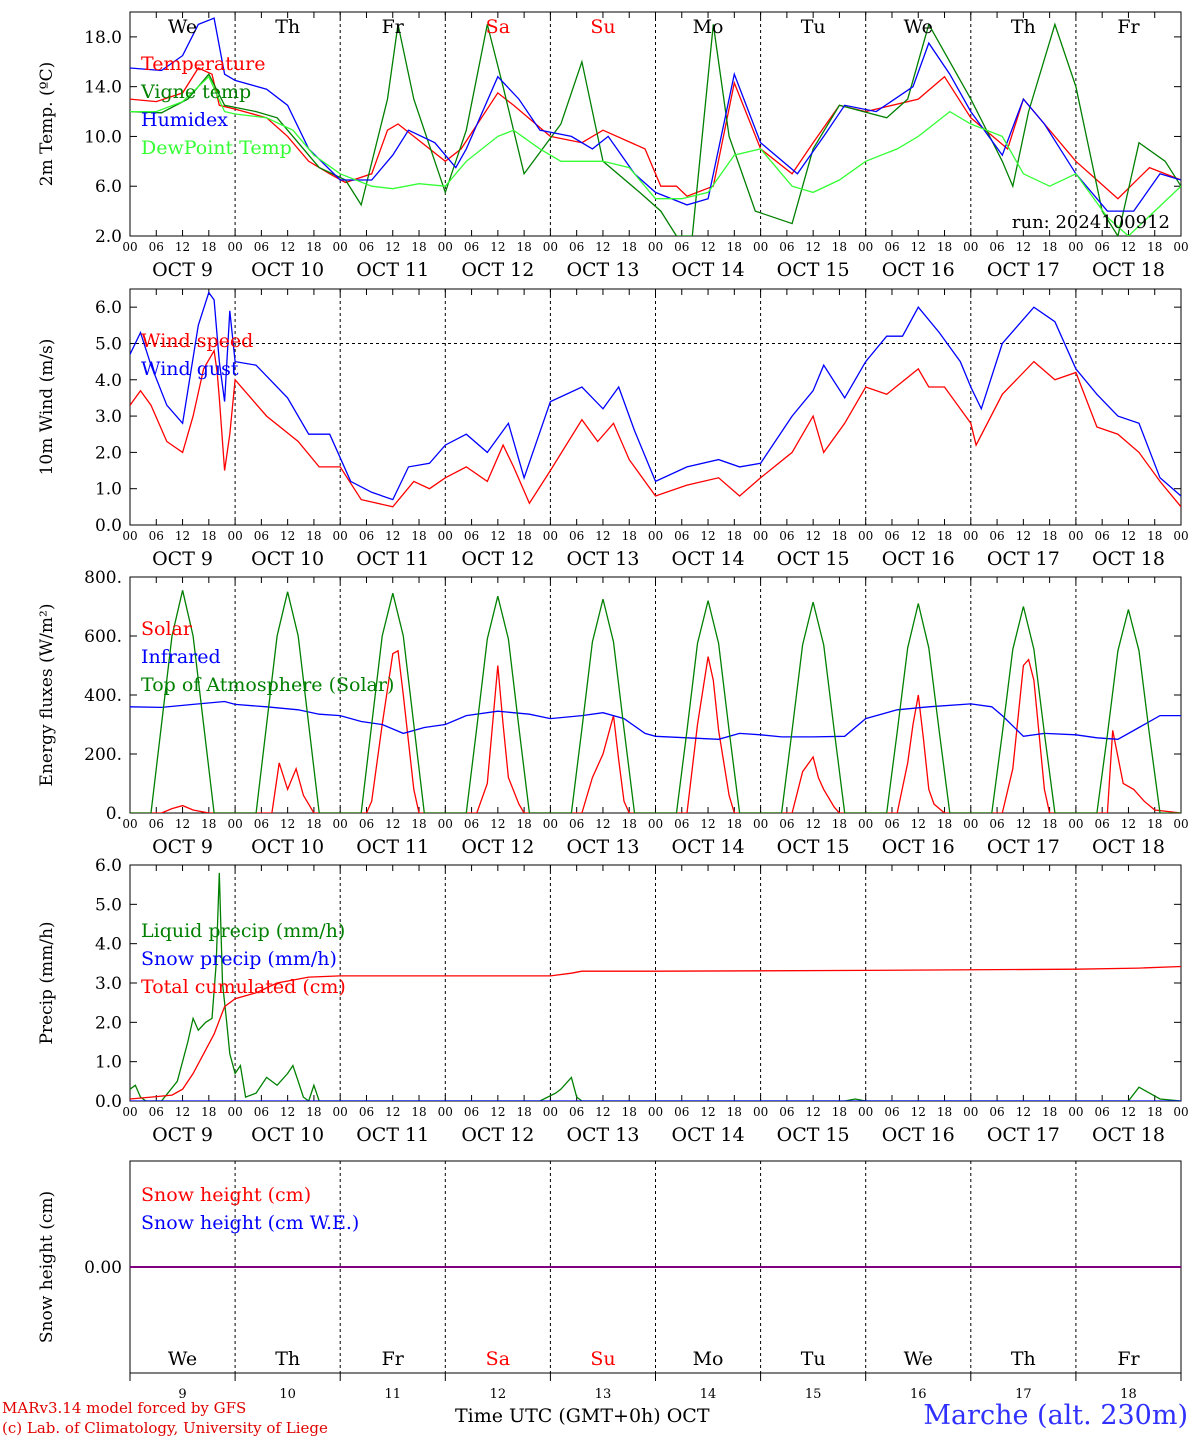 This screenshot has width=1194, height=1440. Describe the element at coordinates (497, 1135) in the screenshot. I see `date-label: OCT 12` at that location.